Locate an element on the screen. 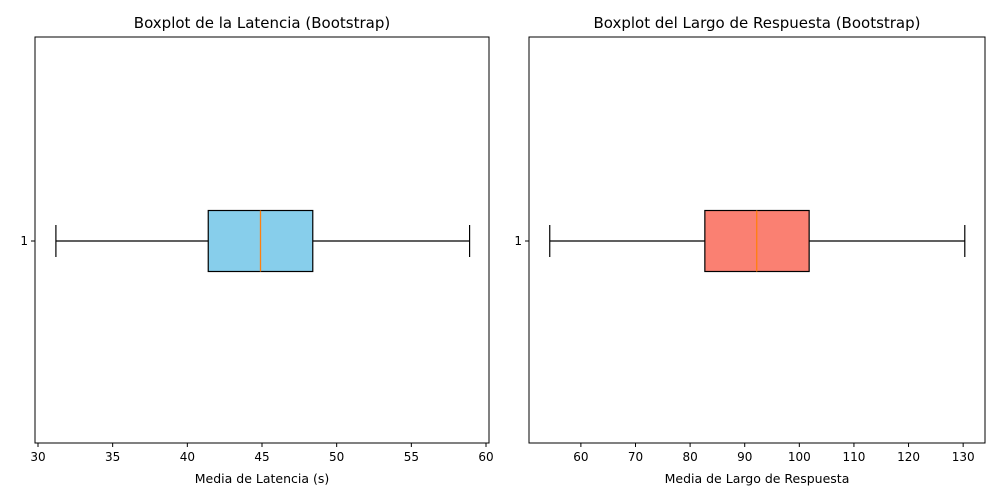 The width and height of the screenshot is (1000, 500). chart-title: Boxplot de la Latencia (Bootstrap) is located at coordinates (262, 23).